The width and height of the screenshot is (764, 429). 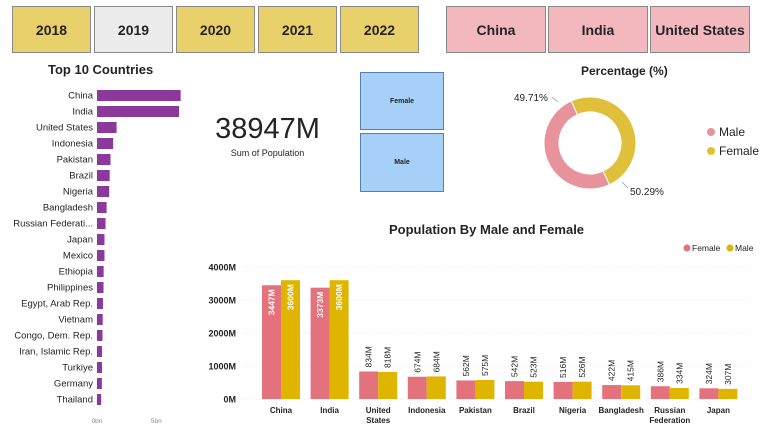 What do you see at coordinates (660, 371) in the screenshot?
I see `gender-bar-label: 386M` at bounding box center [660, 371].